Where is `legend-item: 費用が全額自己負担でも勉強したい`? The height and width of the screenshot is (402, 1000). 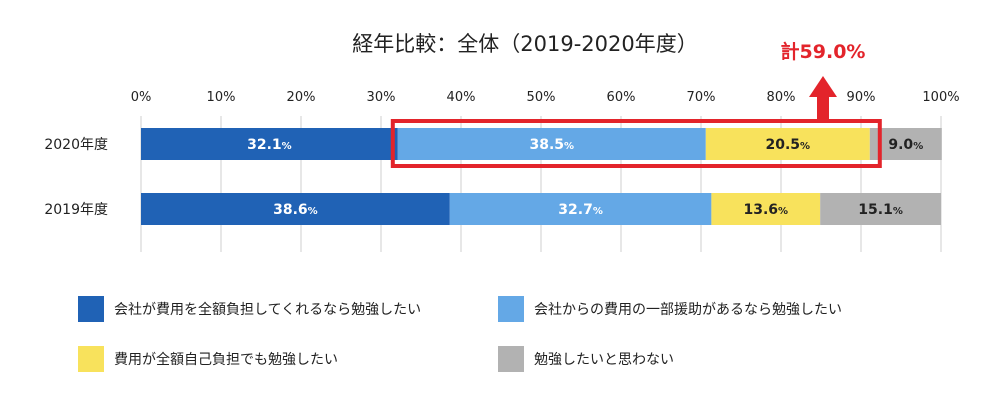
legend-item: 費用が全額自己負担でも勉強したい is located at coordinates (208, 359).